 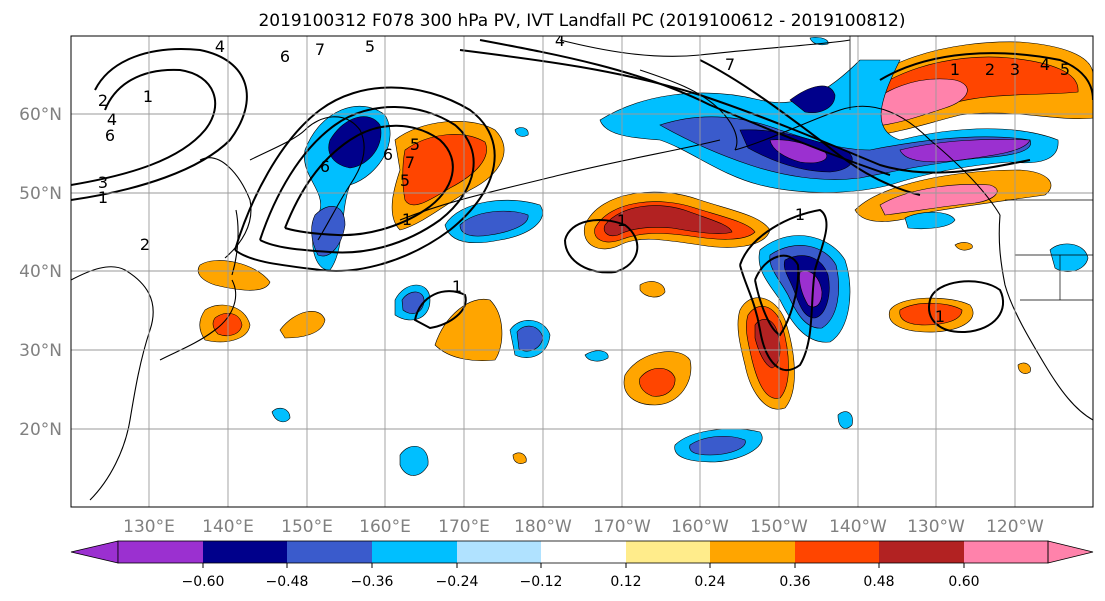 What do you see at coordinates (457, 582) in the screenshot?
I see `colorbar-tick-label: −0.24` at bounding box center [457, 582].